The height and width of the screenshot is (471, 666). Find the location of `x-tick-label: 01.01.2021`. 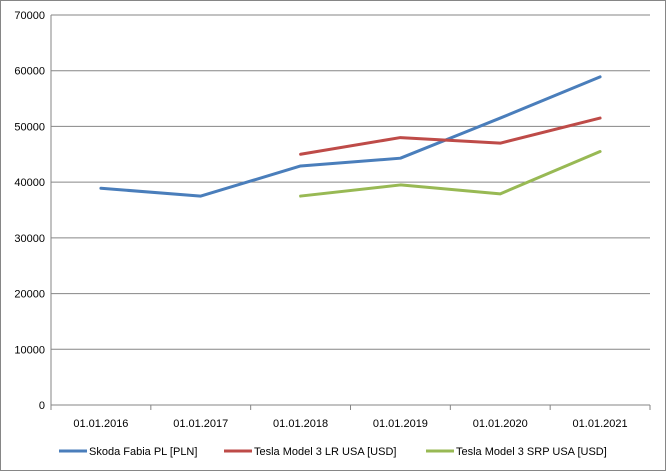

x-tick-label: 01.01.2021 is located at coordinates (600, 424).